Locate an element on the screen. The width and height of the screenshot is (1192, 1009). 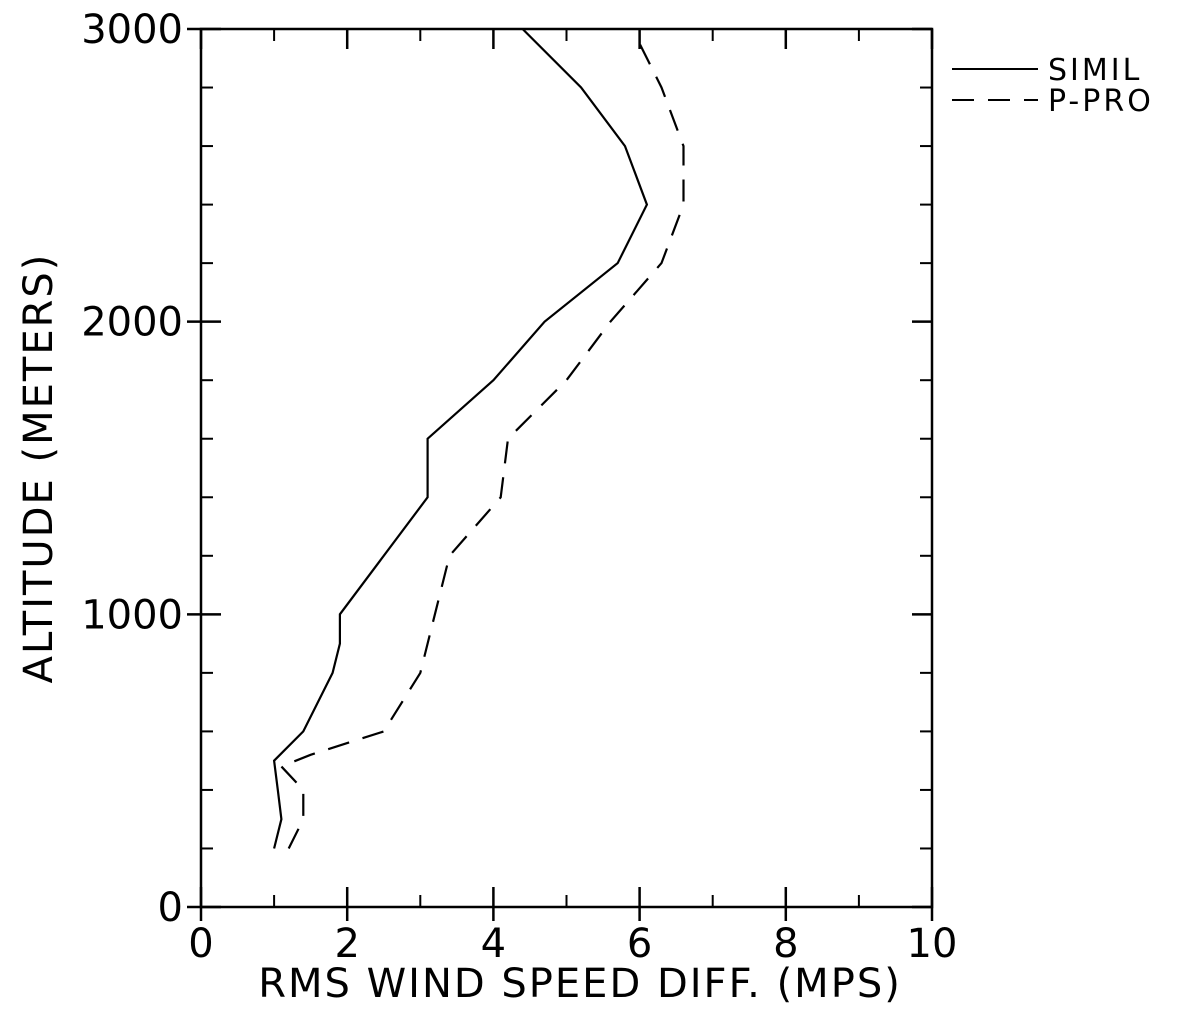
x-tick-label: 8 is located at coordinates (785, 944).